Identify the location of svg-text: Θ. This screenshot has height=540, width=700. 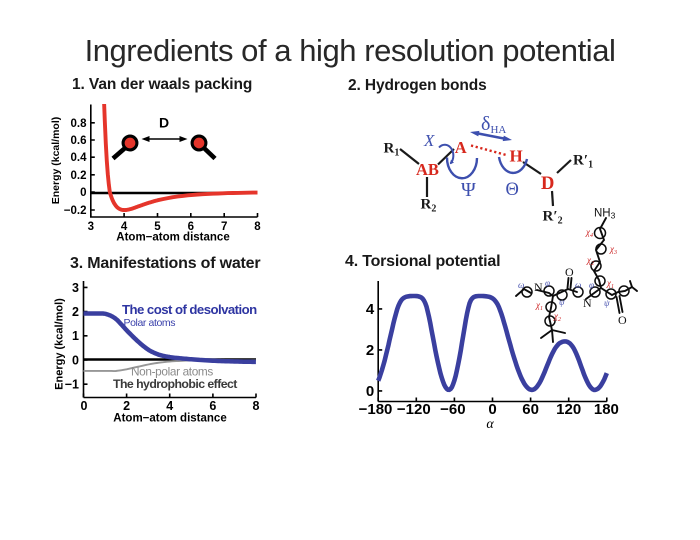
(512, 190).